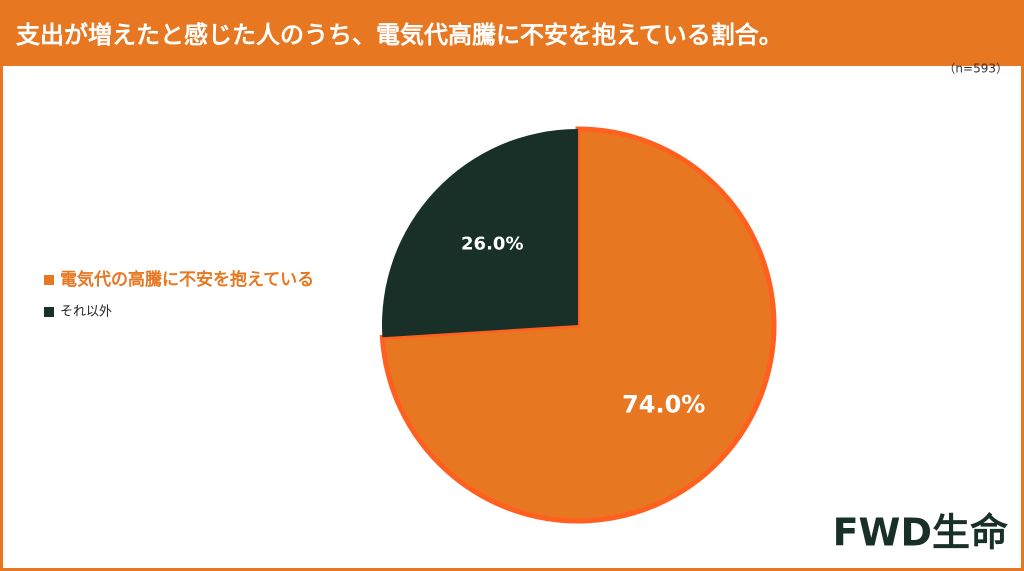  What do you see at coordinates (86, 312) in the screenshot?
I see `legend-label: それ以外` at bounding box center [86, 312].